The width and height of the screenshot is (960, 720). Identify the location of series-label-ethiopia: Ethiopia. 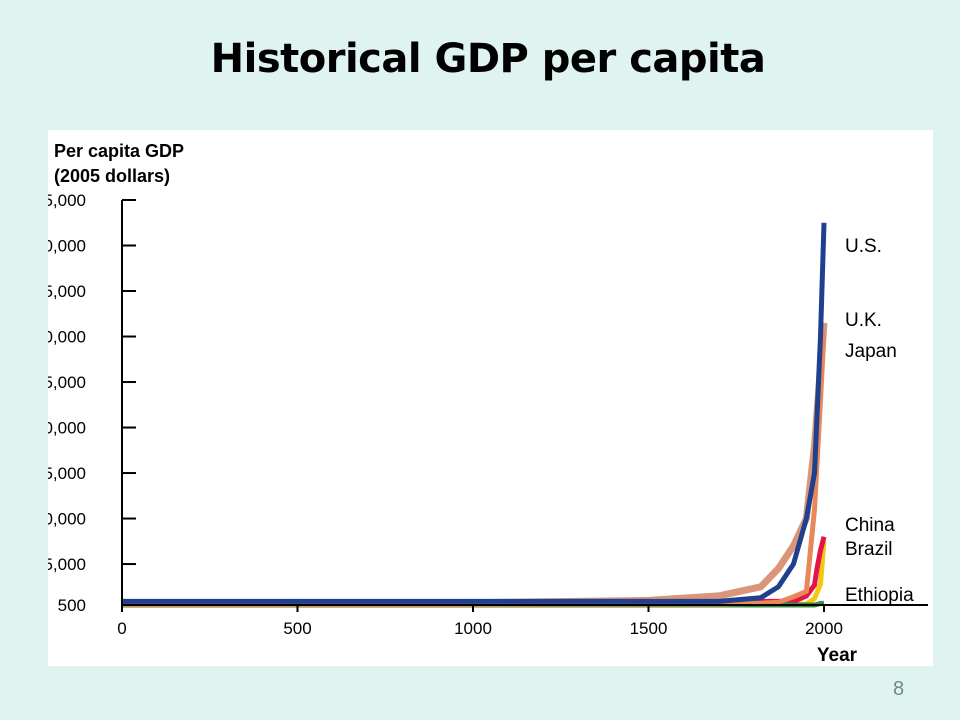
(879, 595).